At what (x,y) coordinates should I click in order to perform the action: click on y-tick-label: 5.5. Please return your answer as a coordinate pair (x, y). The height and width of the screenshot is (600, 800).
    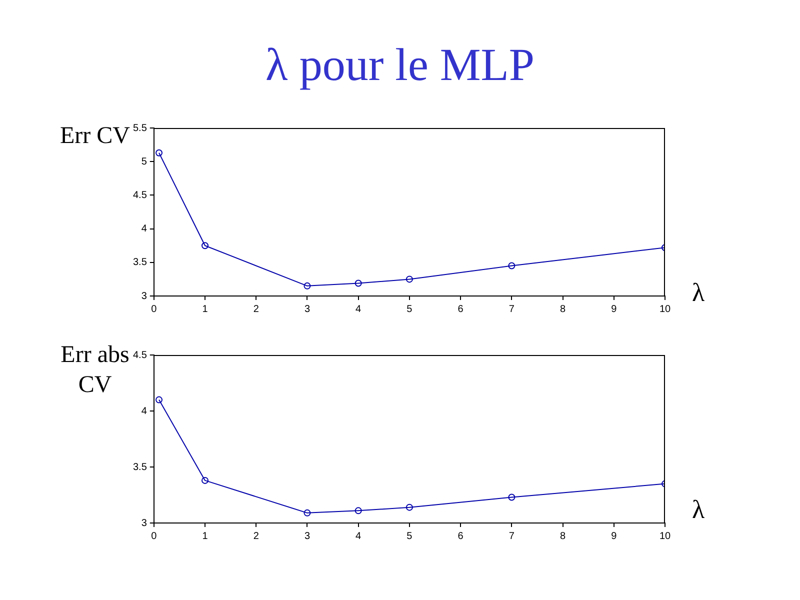
    Looking at the image, I should click on (140, 128).